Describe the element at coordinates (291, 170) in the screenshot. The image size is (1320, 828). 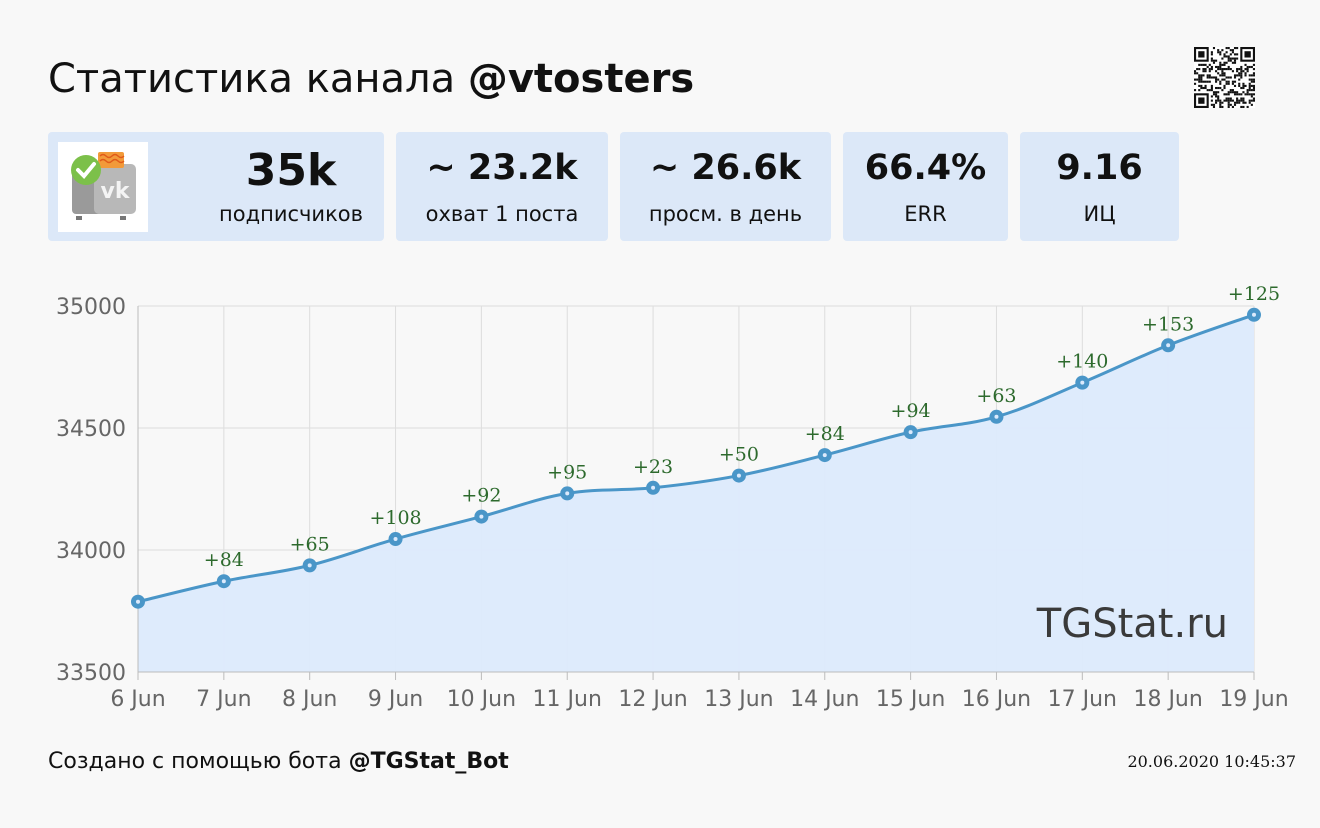
I see `stat-value: 35k` at that location.